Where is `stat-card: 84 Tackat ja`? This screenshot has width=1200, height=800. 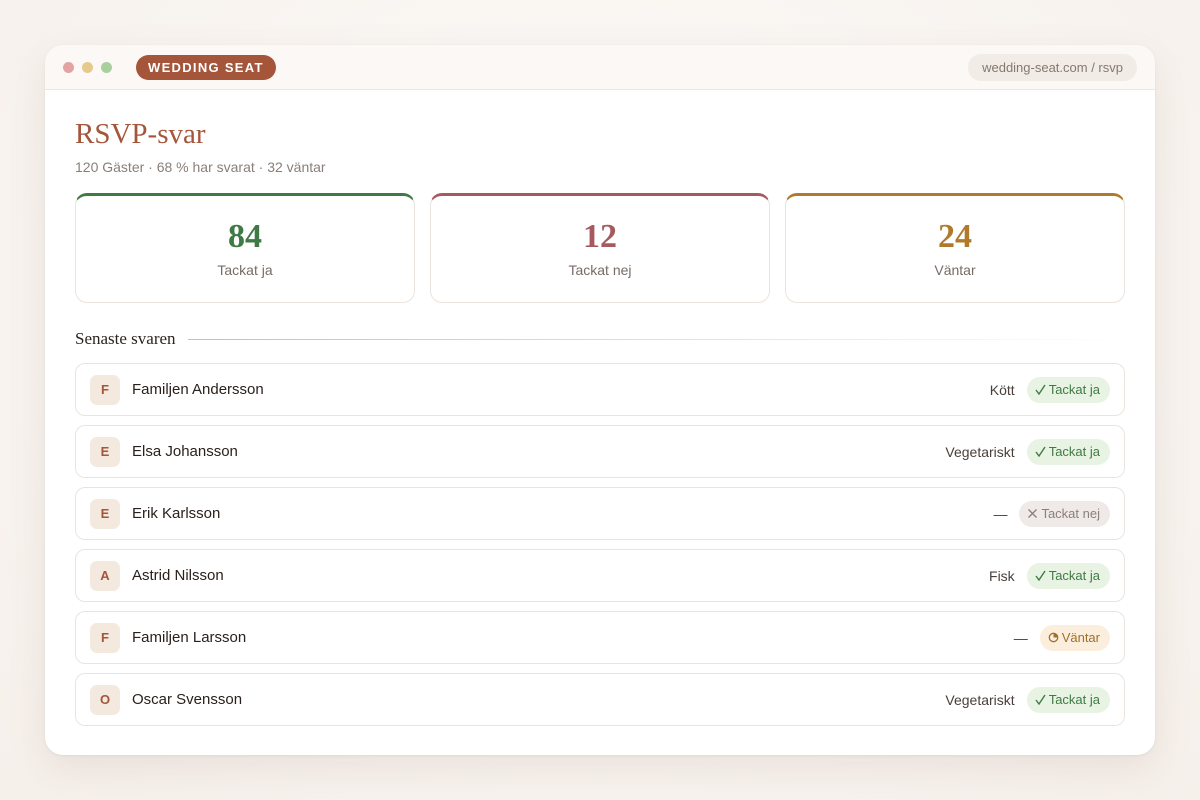
stat-card: 84 Tackat ja is located at coordinates (245, 248).